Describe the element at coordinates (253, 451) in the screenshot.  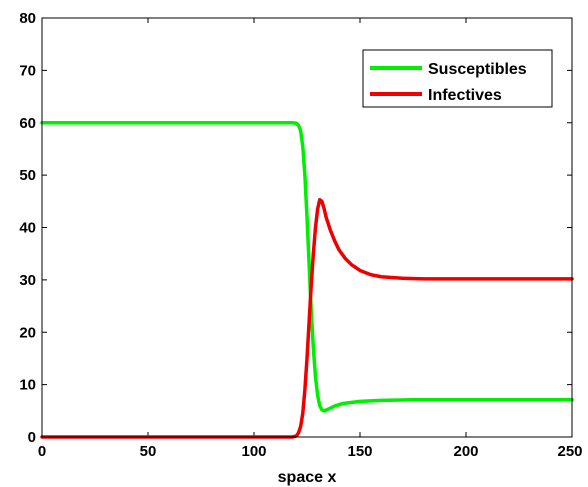
I see `x-tick-label: 100` at that location.